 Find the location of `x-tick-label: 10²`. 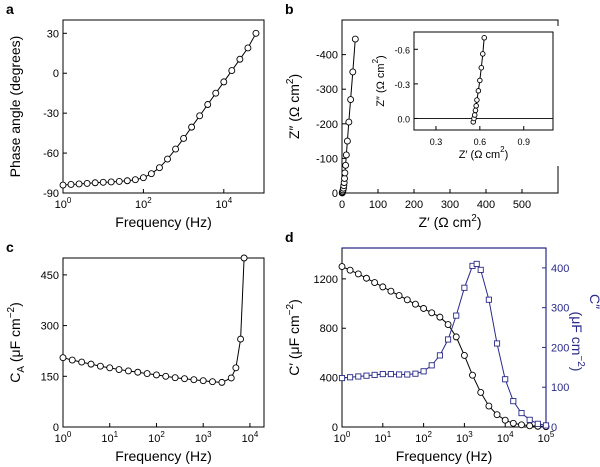

x-tick-label: 10² is located at coordinates (143, 203).